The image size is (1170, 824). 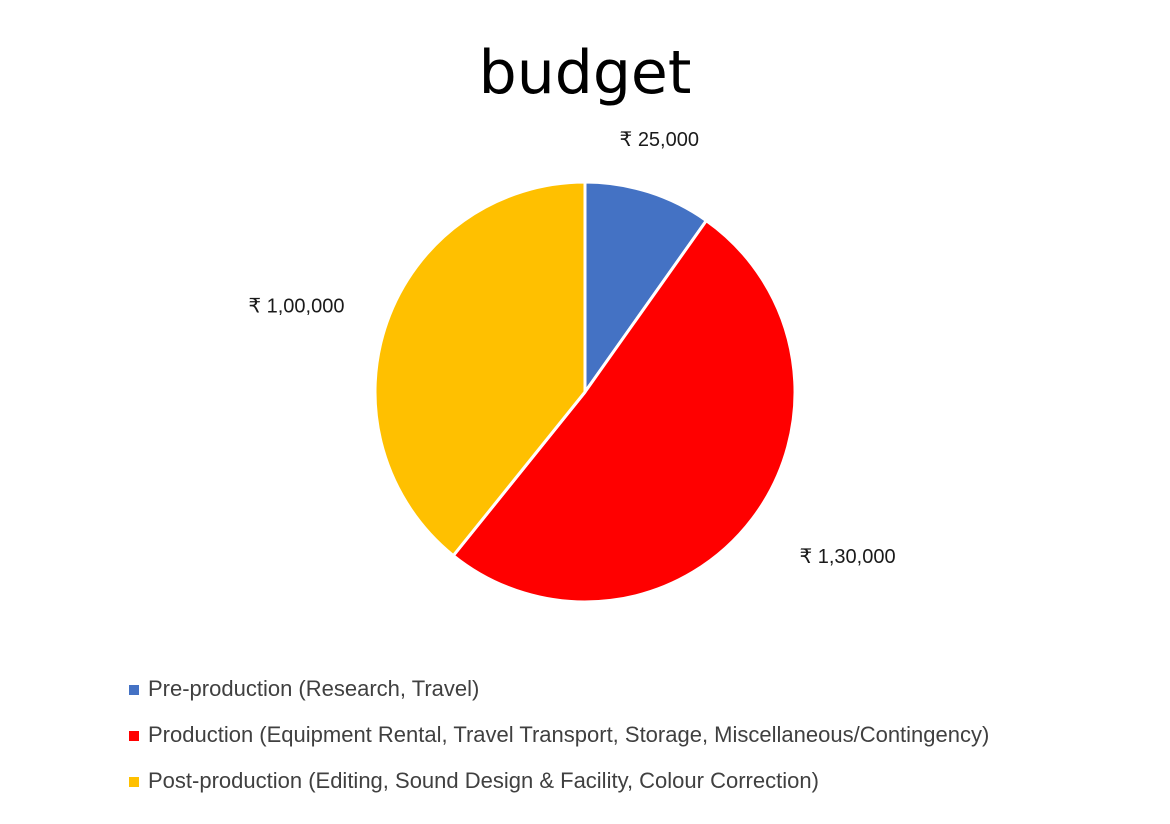 What do you see at coordinates (645, 287) in the screenshot?
I see `slice-pre-production` at bounding box center [645, 287].